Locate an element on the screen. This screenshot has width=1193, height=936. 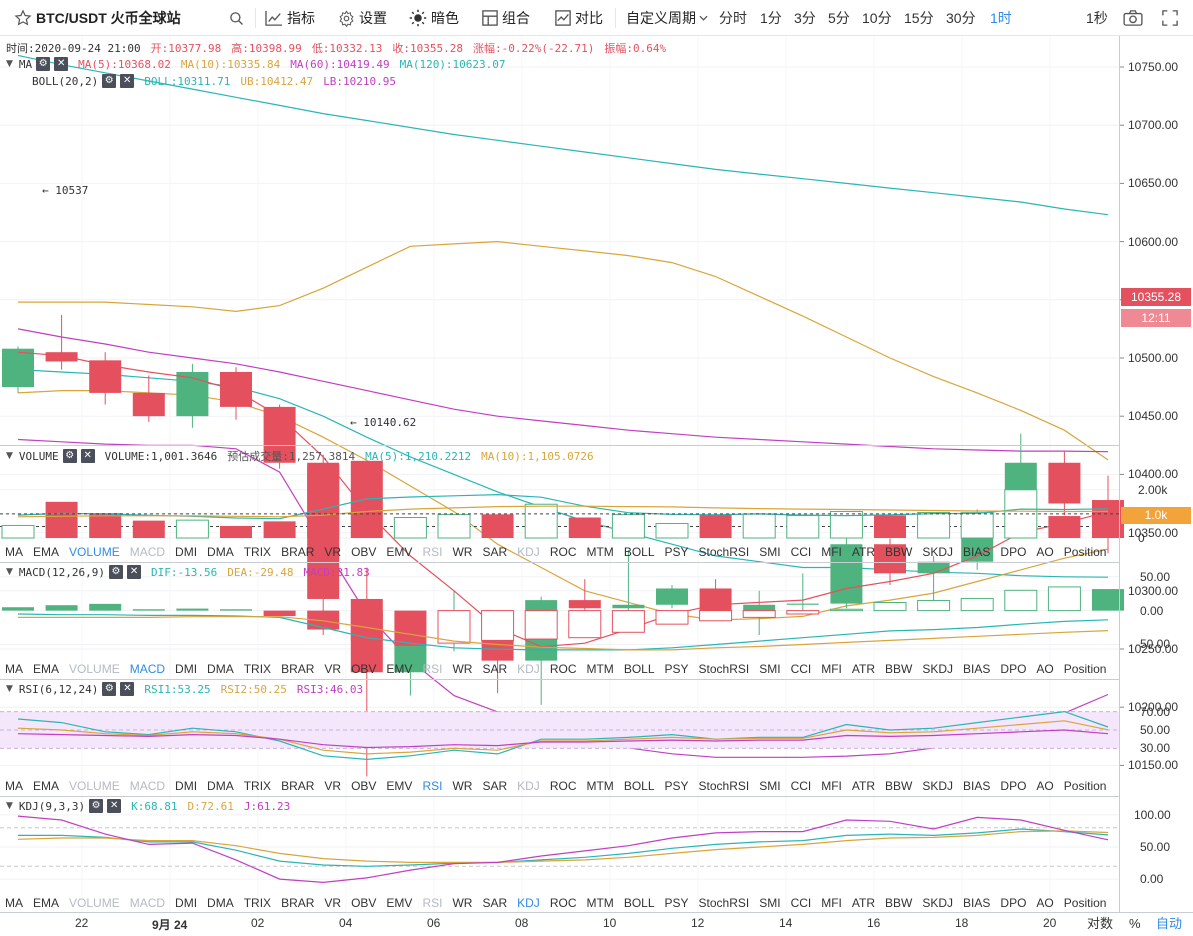
period-1h: 1时 is located at coordinates (1001, 18).